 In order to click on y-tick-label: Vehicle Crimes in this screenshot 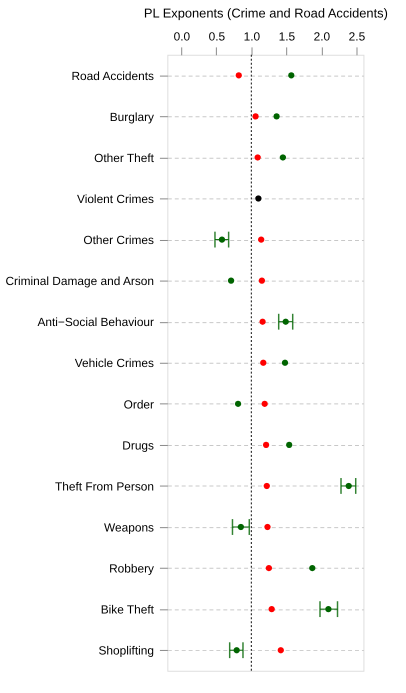, I will do `click(114, 363)`.